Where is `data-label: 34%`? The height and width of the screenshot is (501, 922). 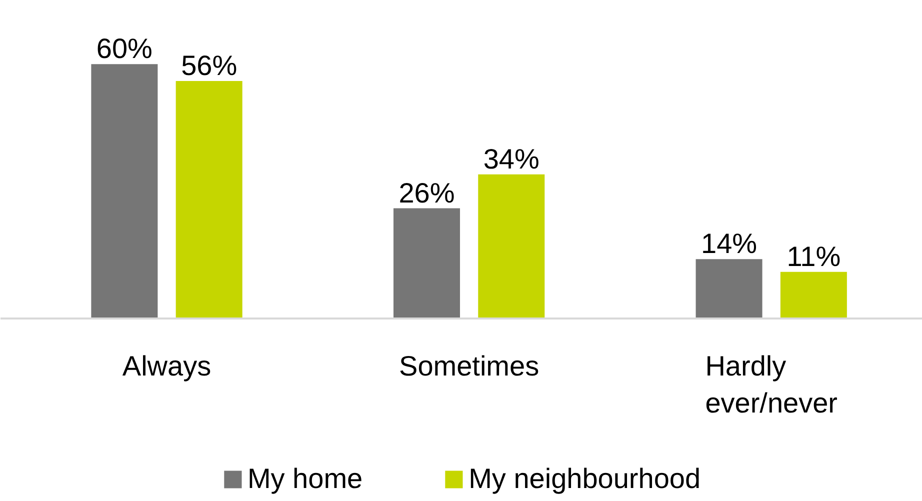 data-label: 34% is located at coordinates (511, 158).